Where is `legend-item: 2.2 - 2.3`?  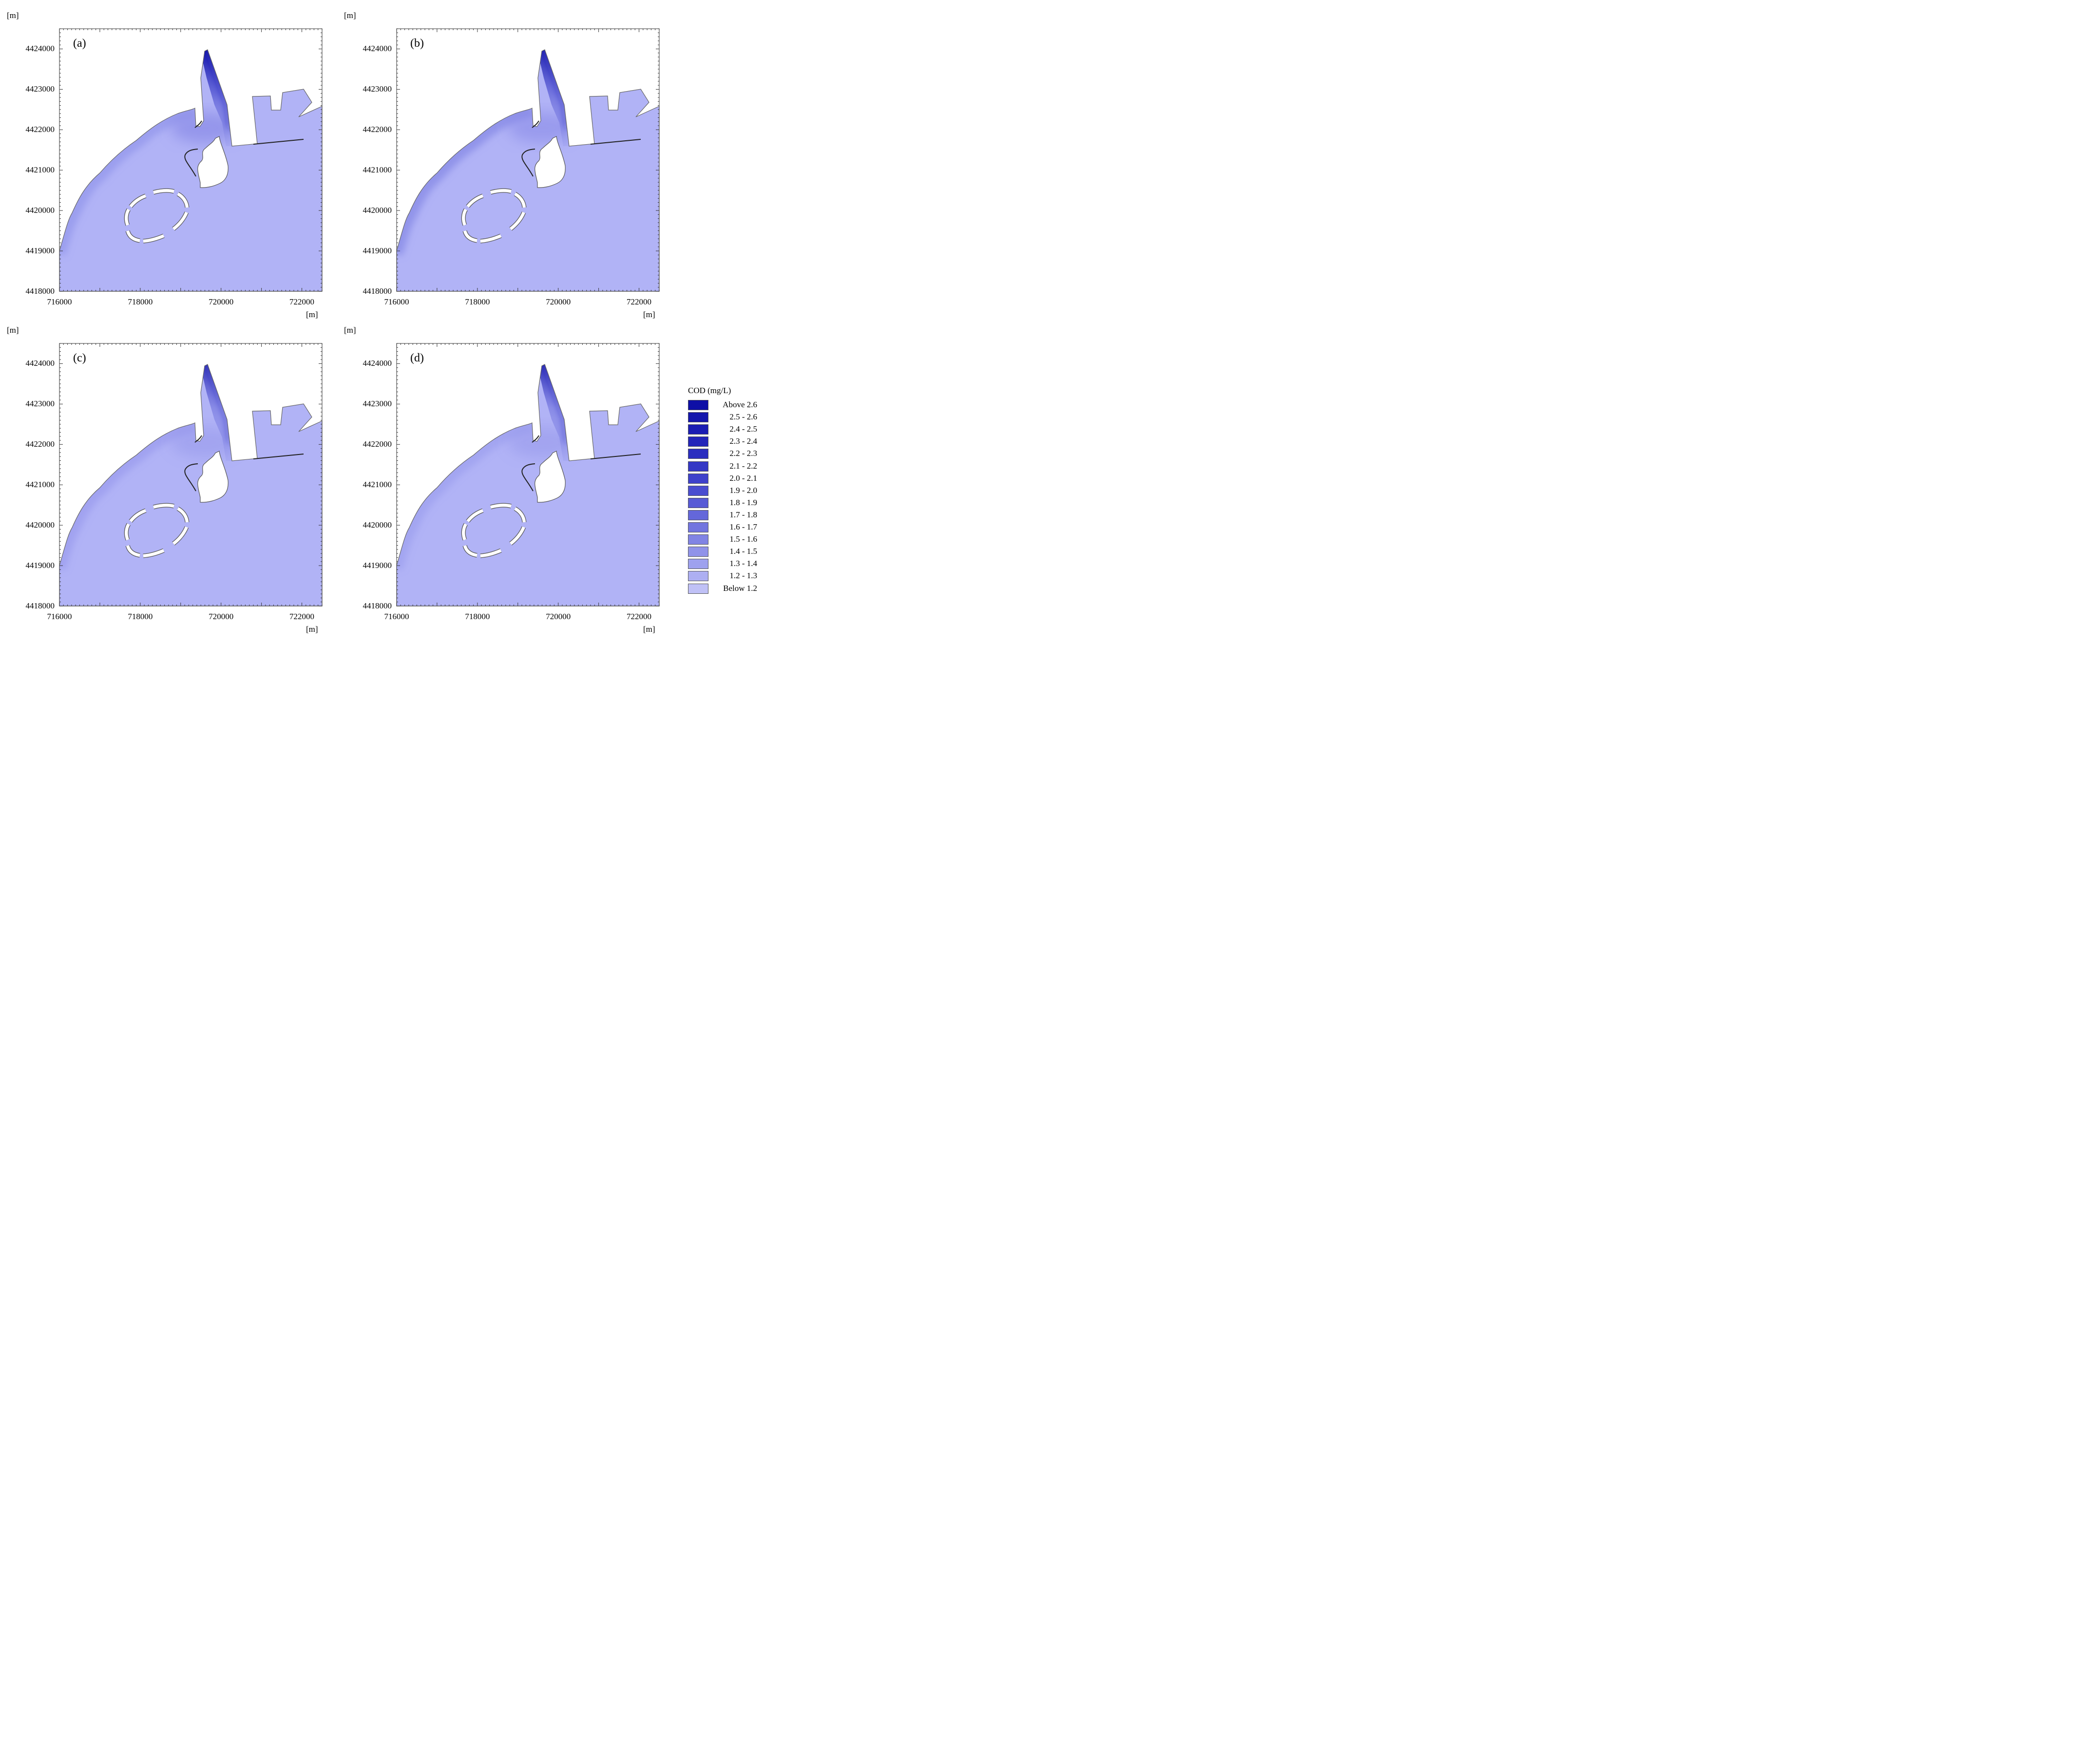
legend-item: 2.2 - 2.3 is located at coordinates (724, 454).